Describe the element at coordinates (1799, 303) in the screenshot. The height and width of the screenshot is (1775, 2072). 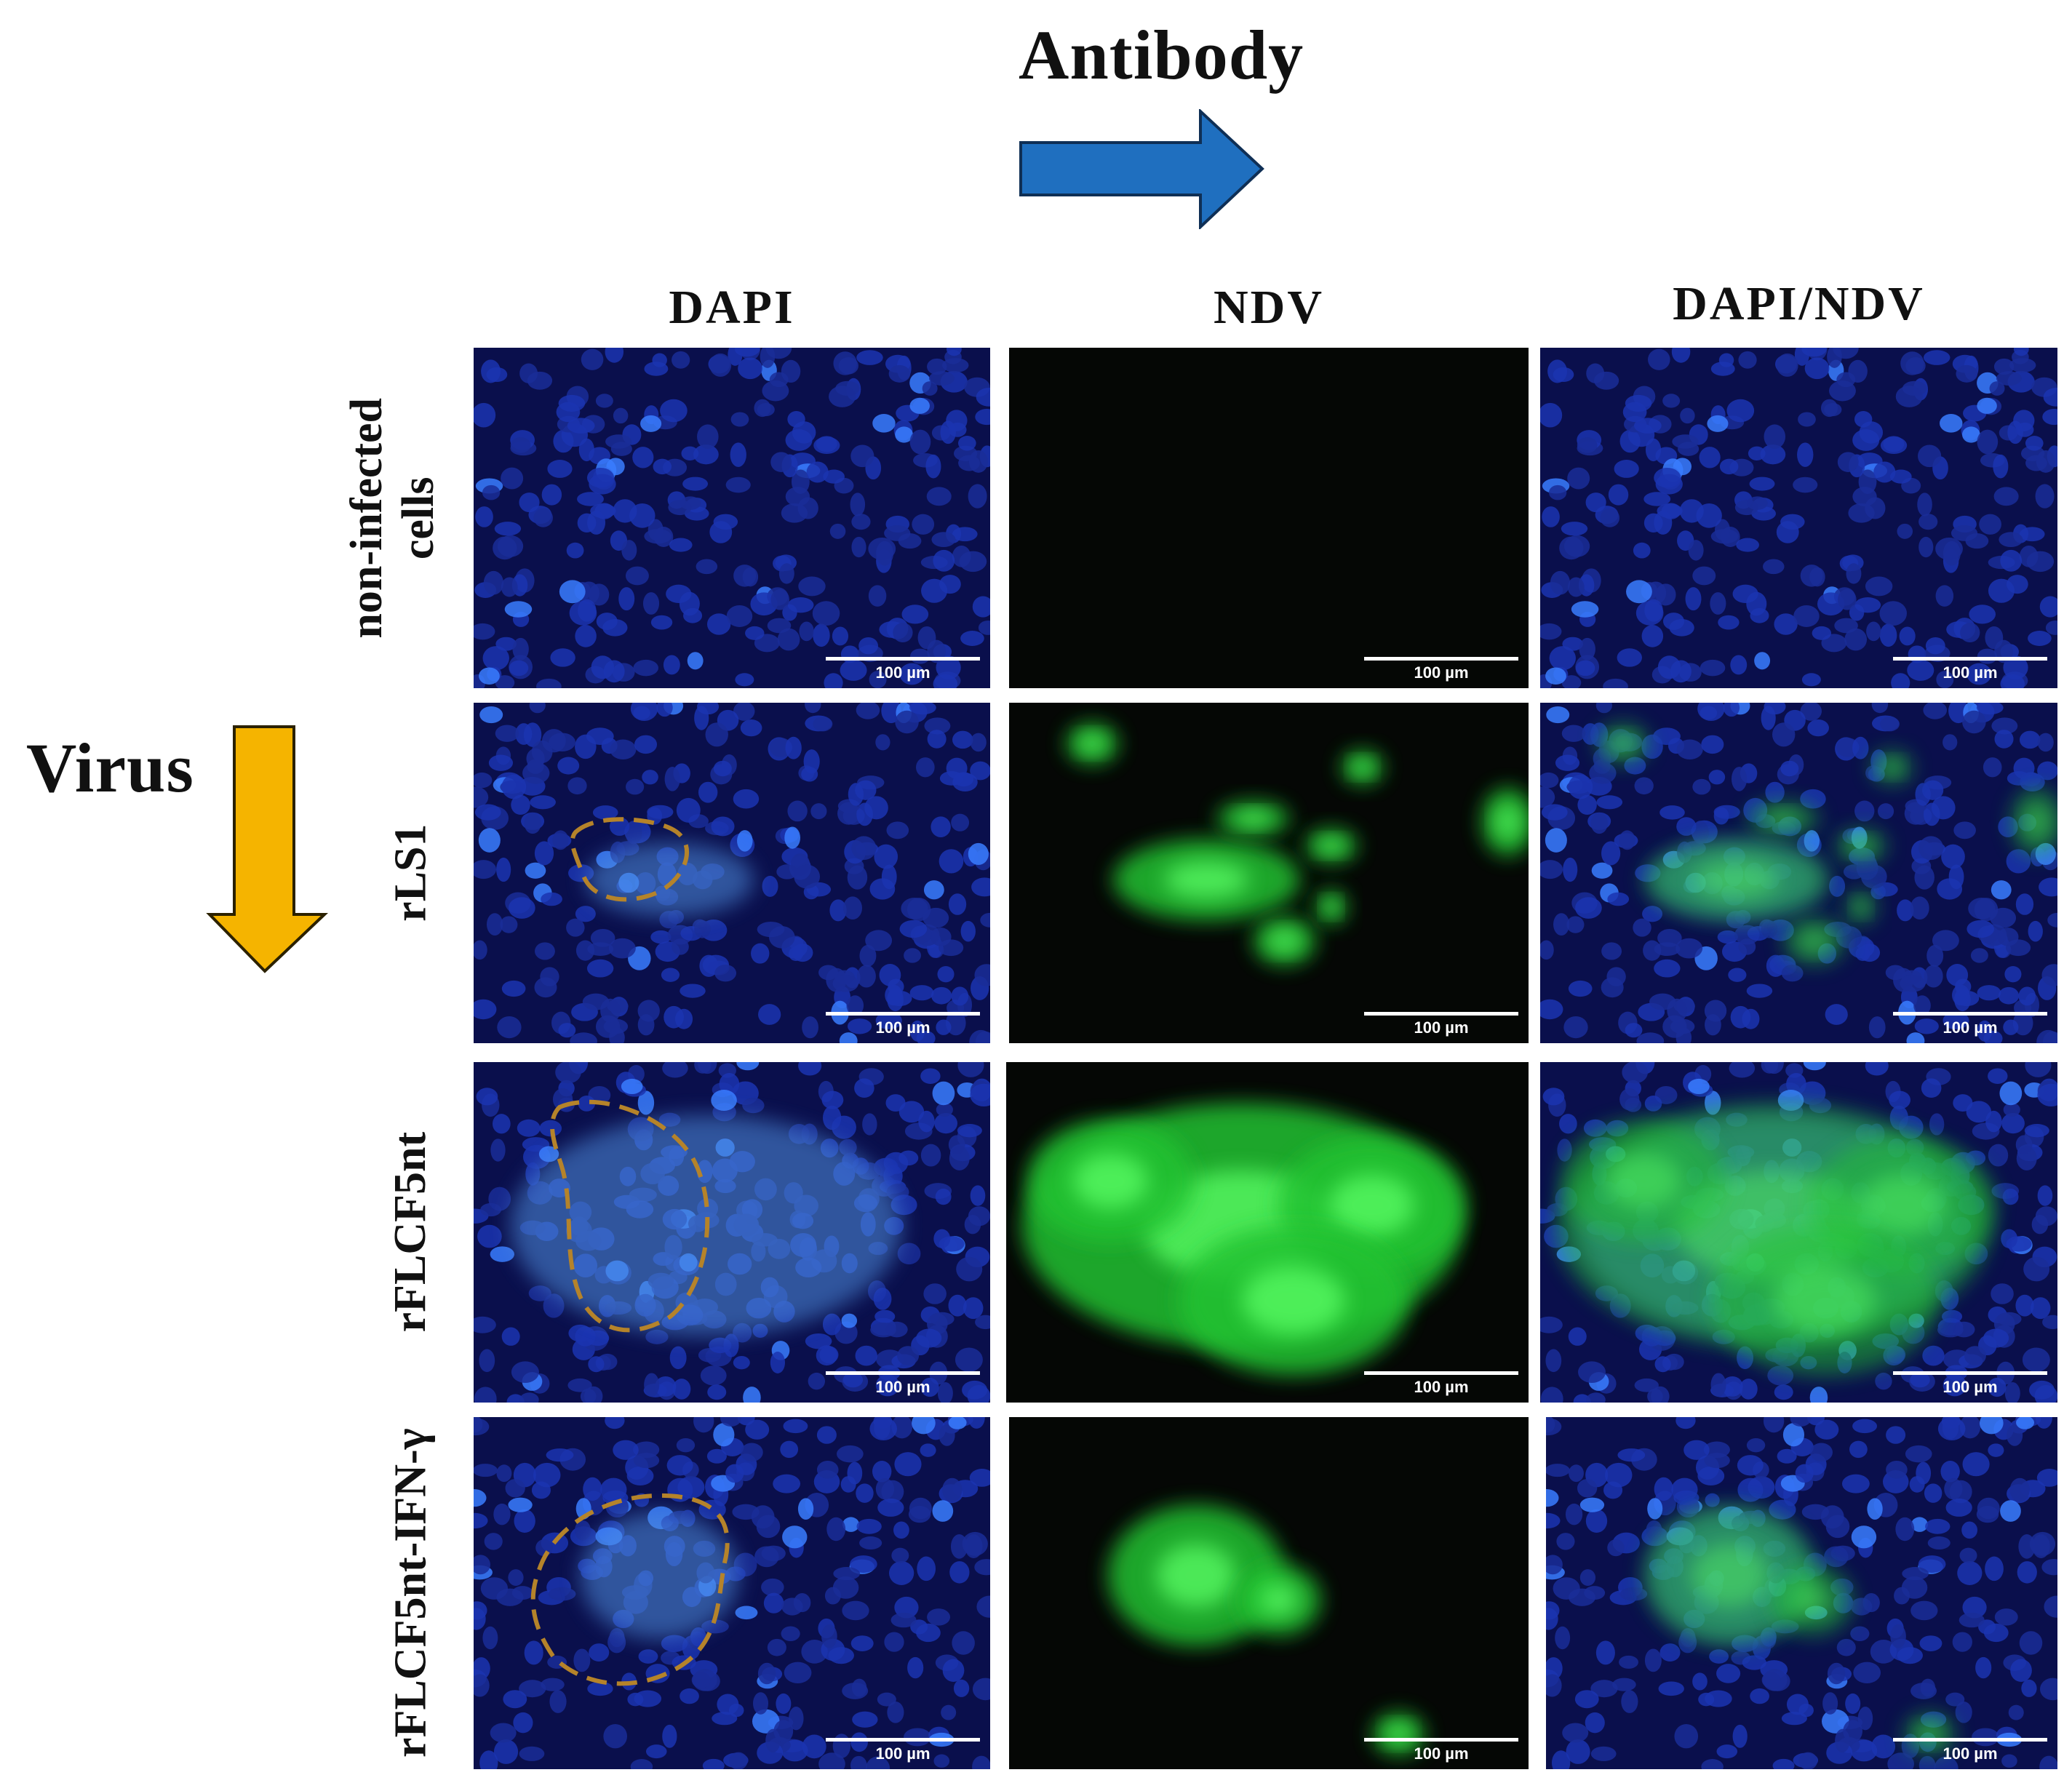
I see `column-label-merge: DAPI/NDV` at that location.